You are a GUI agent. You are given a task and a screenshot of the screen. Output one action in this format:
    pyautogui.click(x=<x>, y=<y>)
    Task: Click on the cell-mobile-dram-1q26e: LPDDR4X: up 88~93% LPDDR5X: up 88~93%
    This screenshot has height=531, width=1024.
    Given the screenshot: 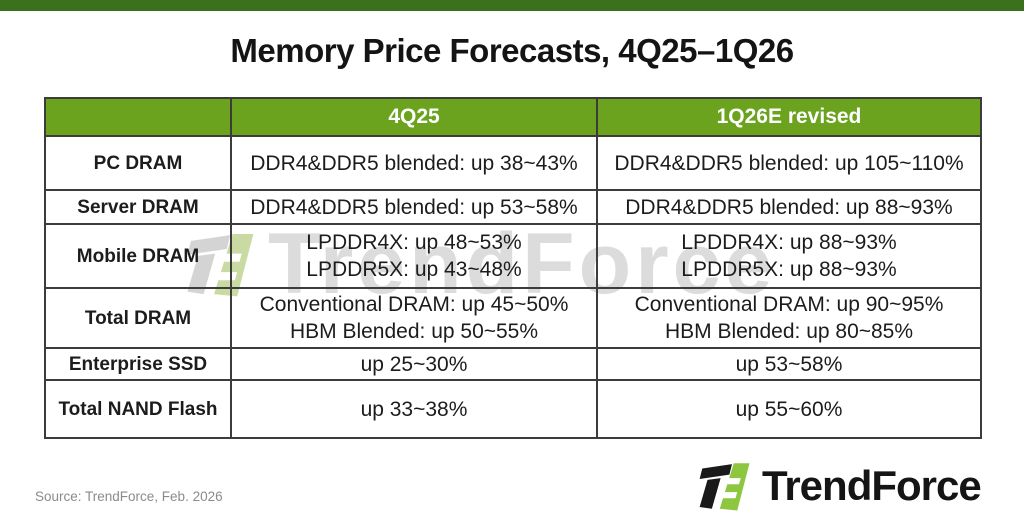 What is the action you would take?
    pyautogui.click(x=789, y=256)
    